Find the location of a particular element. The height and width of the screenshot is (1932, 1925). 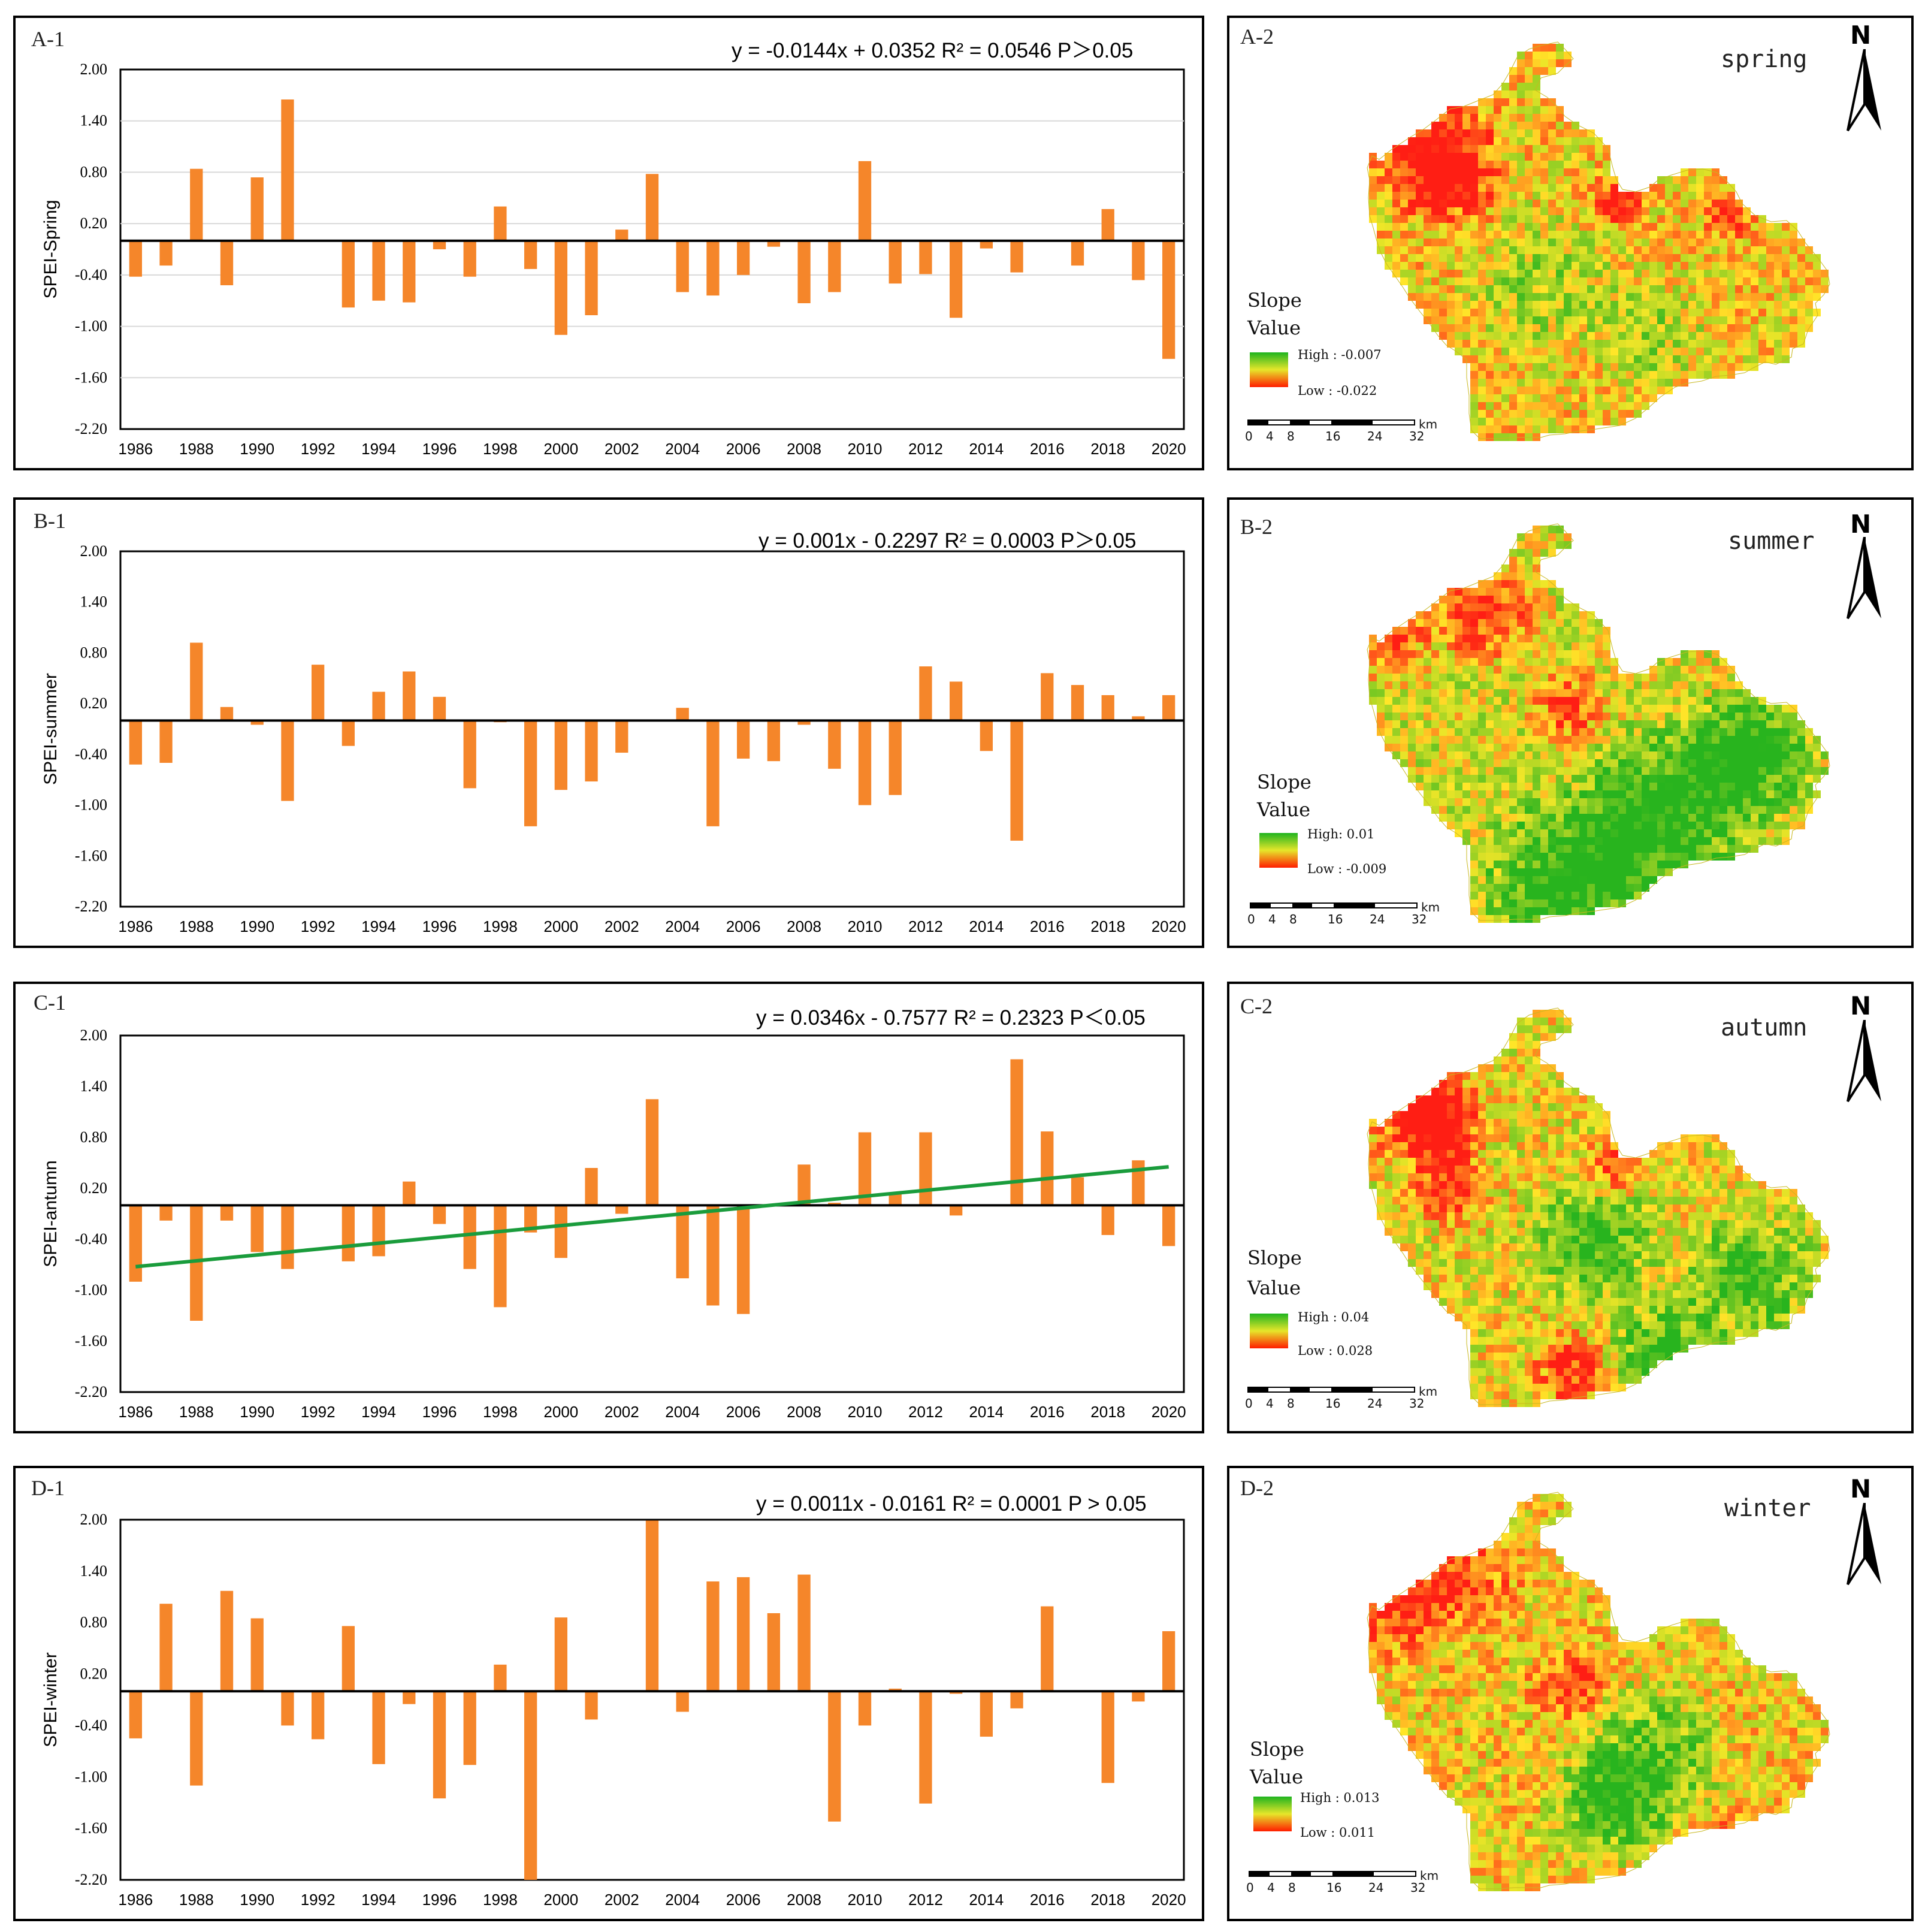

bar-2018 is located at coordinates (1108, 708).